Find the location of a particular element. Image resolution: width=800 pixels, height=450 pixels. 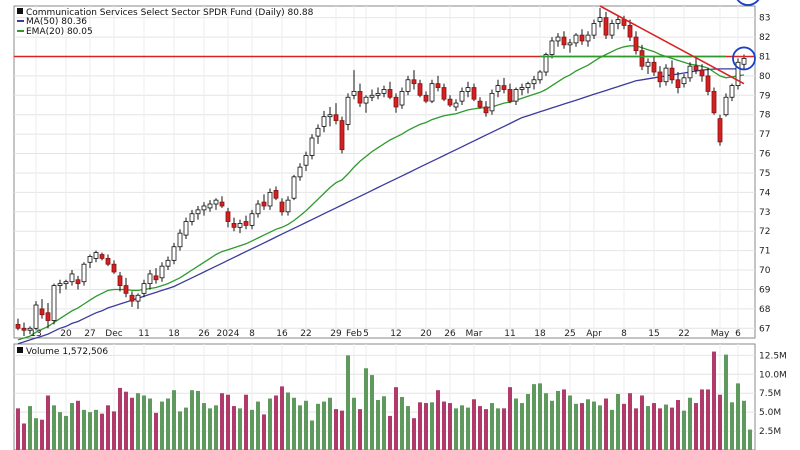

price-tick-label: 71 is located at coordinates (764, 252).